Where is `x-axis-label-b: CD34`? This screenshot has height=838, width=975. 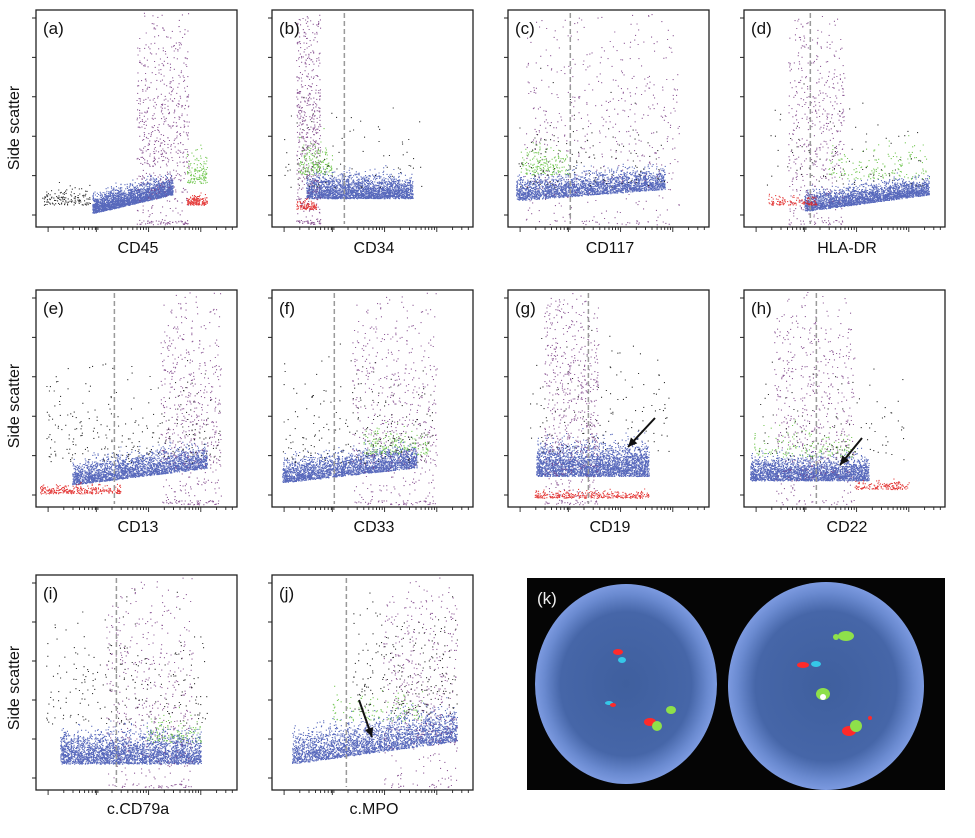 x-axis-label-b: CD34 is located at coordinates (374, 248).